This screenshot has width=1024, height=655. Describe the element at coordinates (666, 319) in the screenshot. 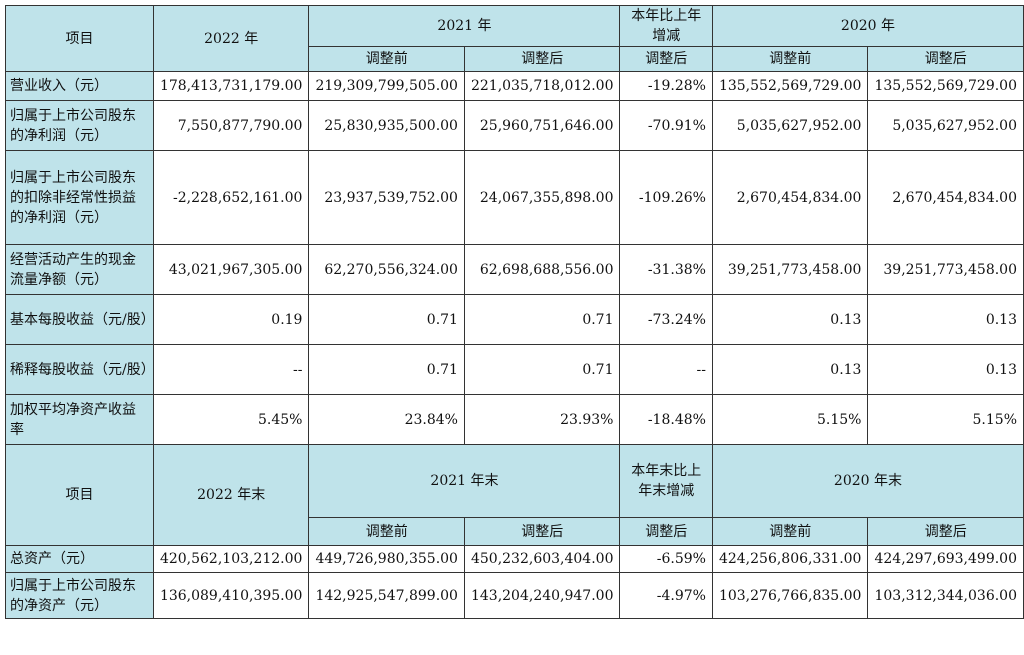

I see `cell-yoy: -73.24%` at that location.